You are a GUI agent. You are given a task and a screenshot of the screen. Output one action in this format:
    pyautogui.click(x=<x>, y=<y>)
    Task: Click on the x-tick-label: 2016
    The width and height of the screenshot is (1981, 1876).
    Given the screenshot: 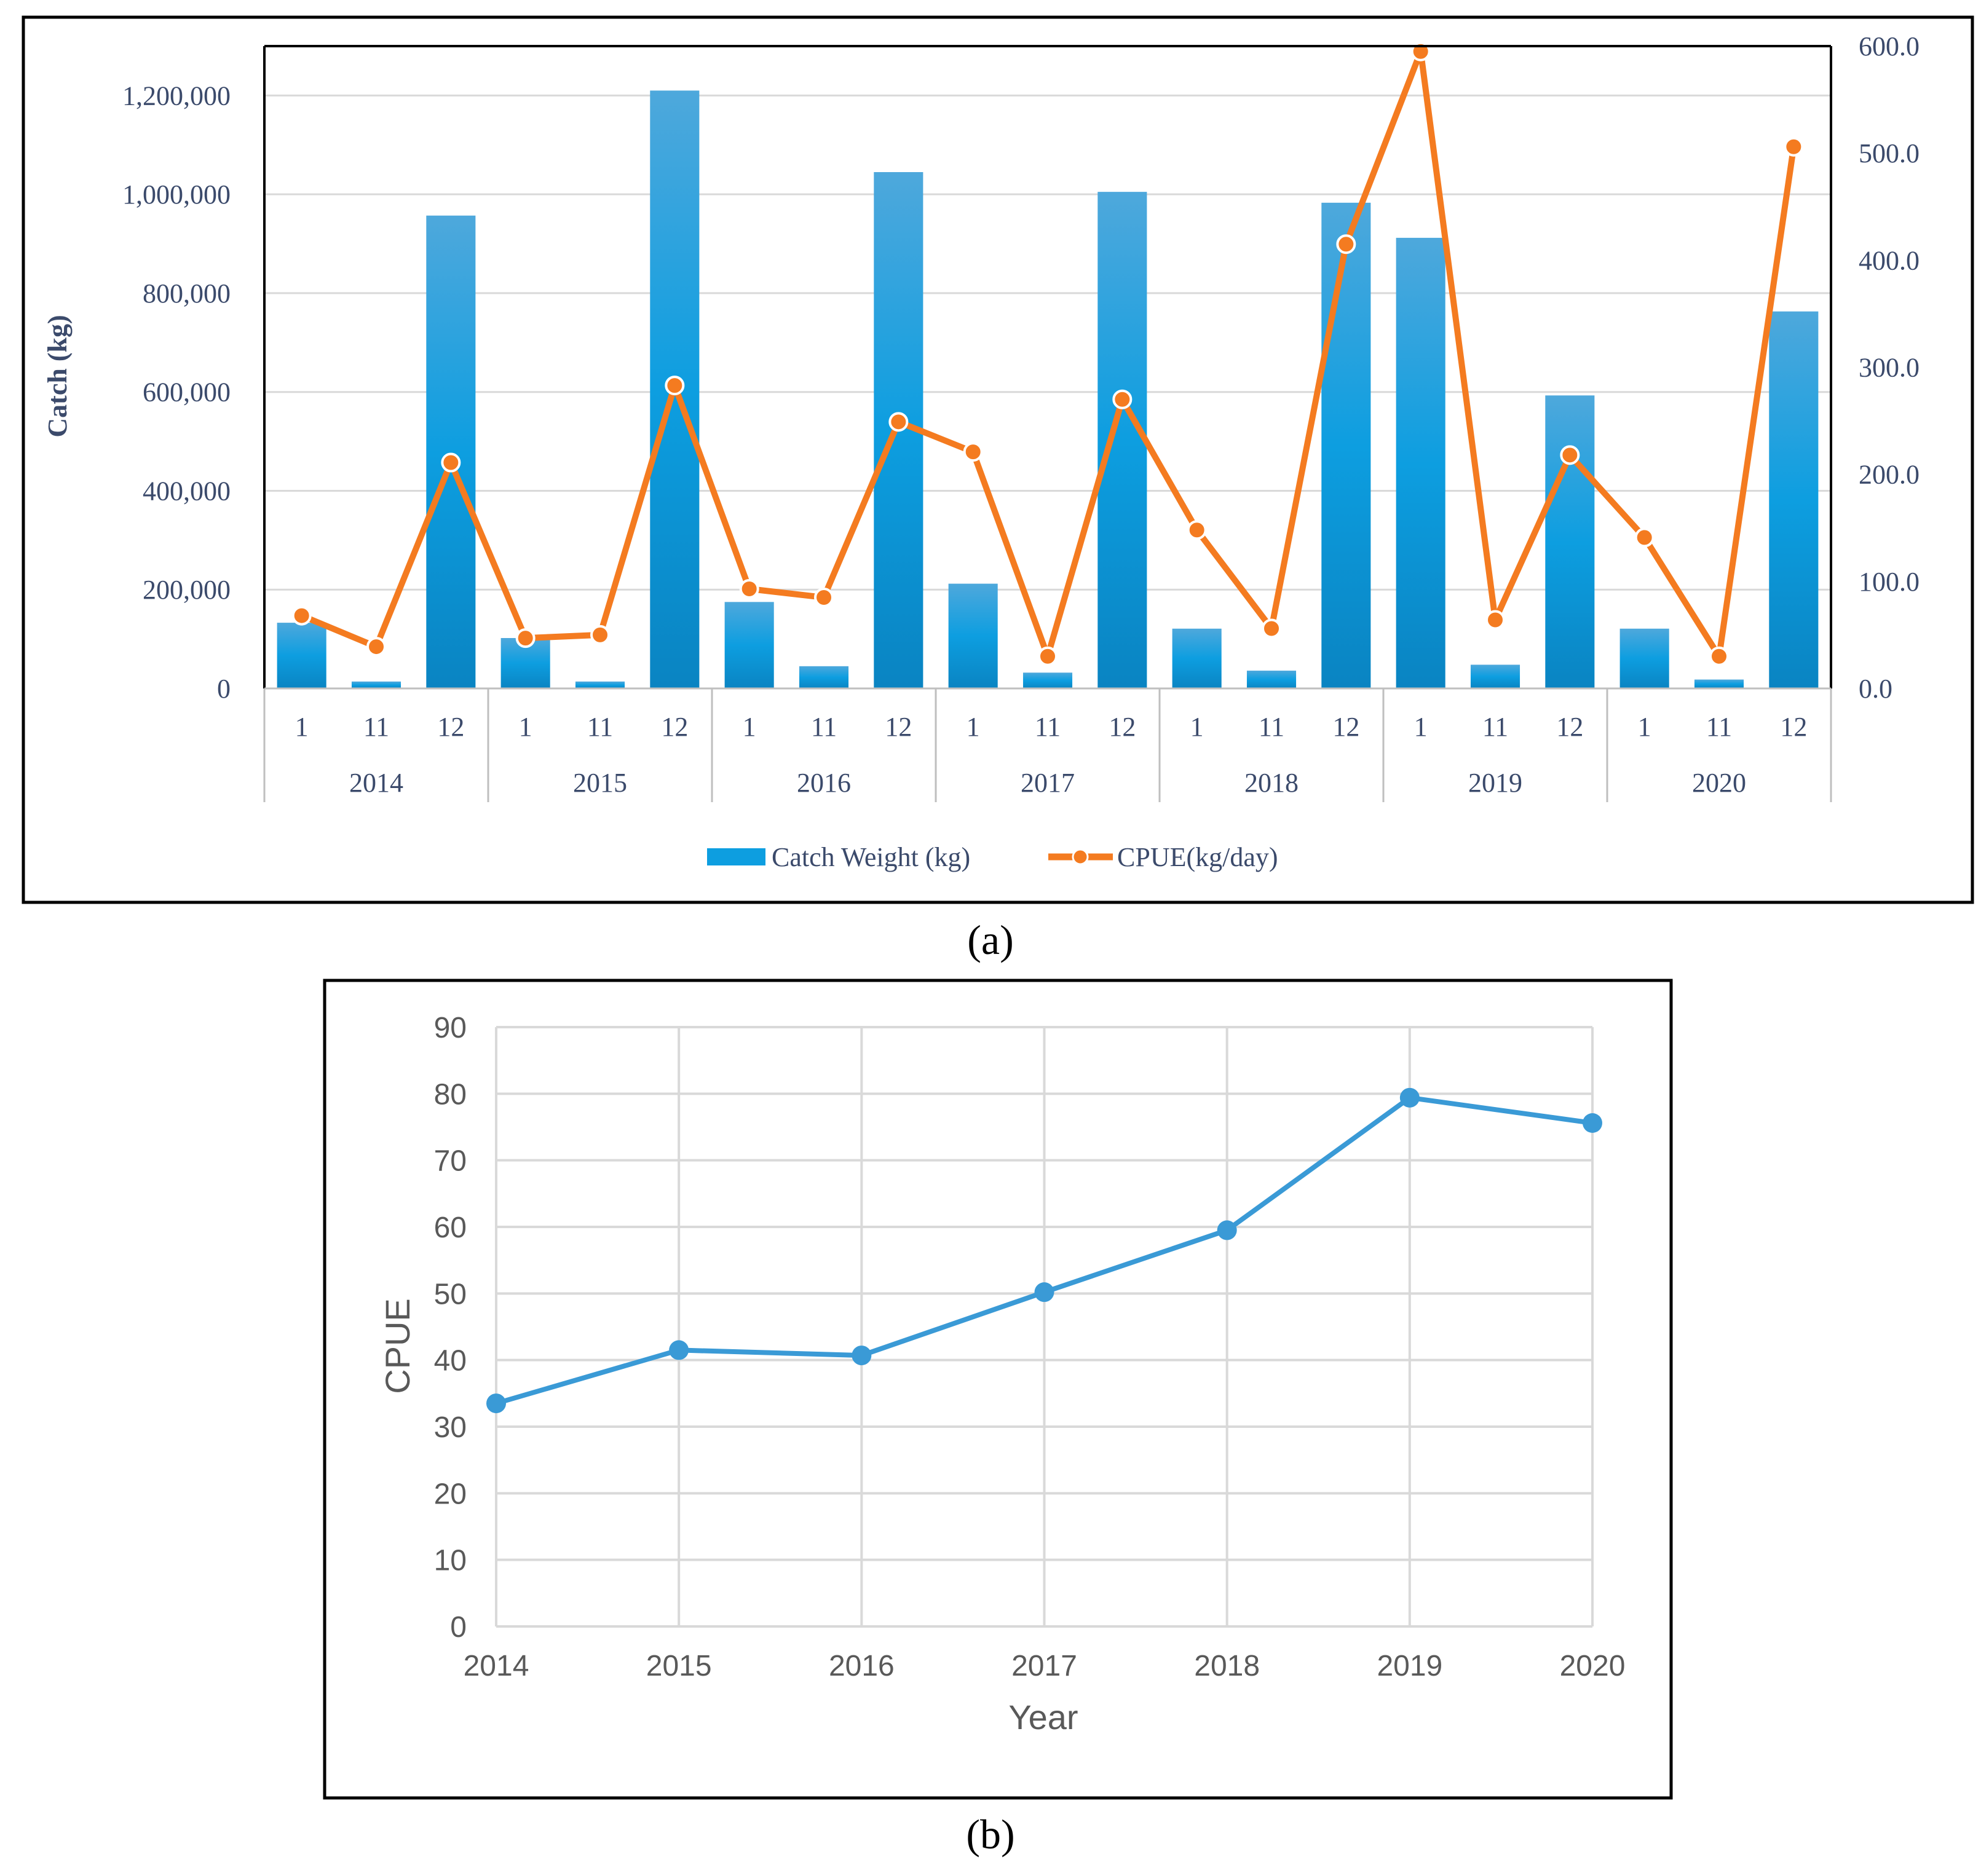 What is the action you would take?
    pyautogui.click(x=862, y=1666)
    